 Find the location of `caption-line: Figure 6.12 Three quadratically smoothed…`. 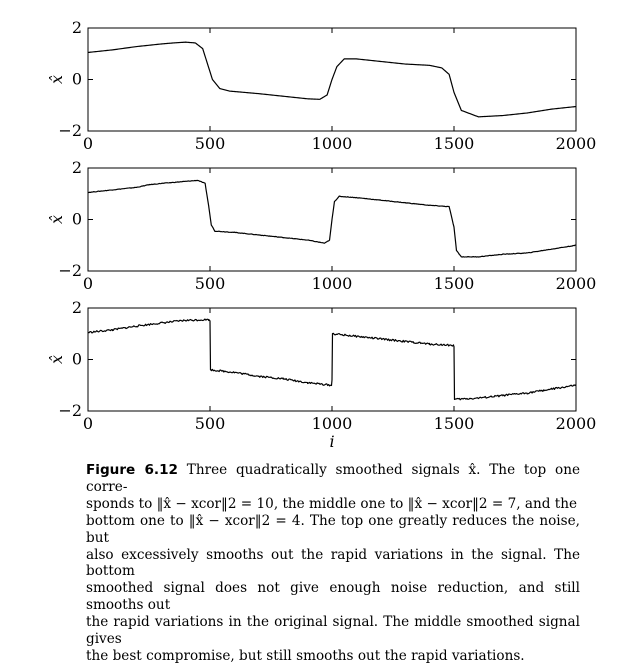

caption-line: Figure 6.12 Three quadratically smoothed… is located at coordinates (333, 479).